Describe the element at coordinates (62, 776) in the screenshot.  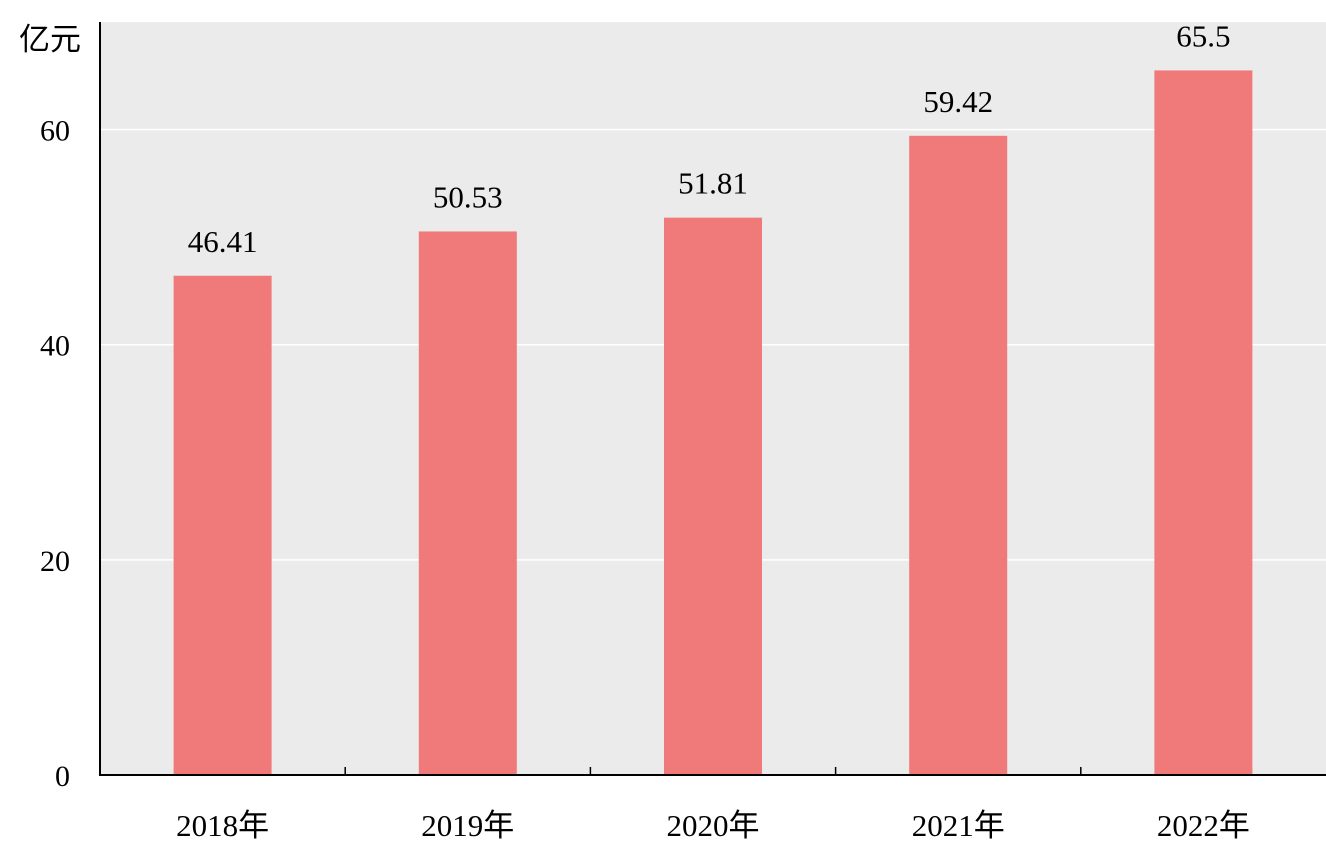
I see `y-tick-label: 0` at that location.